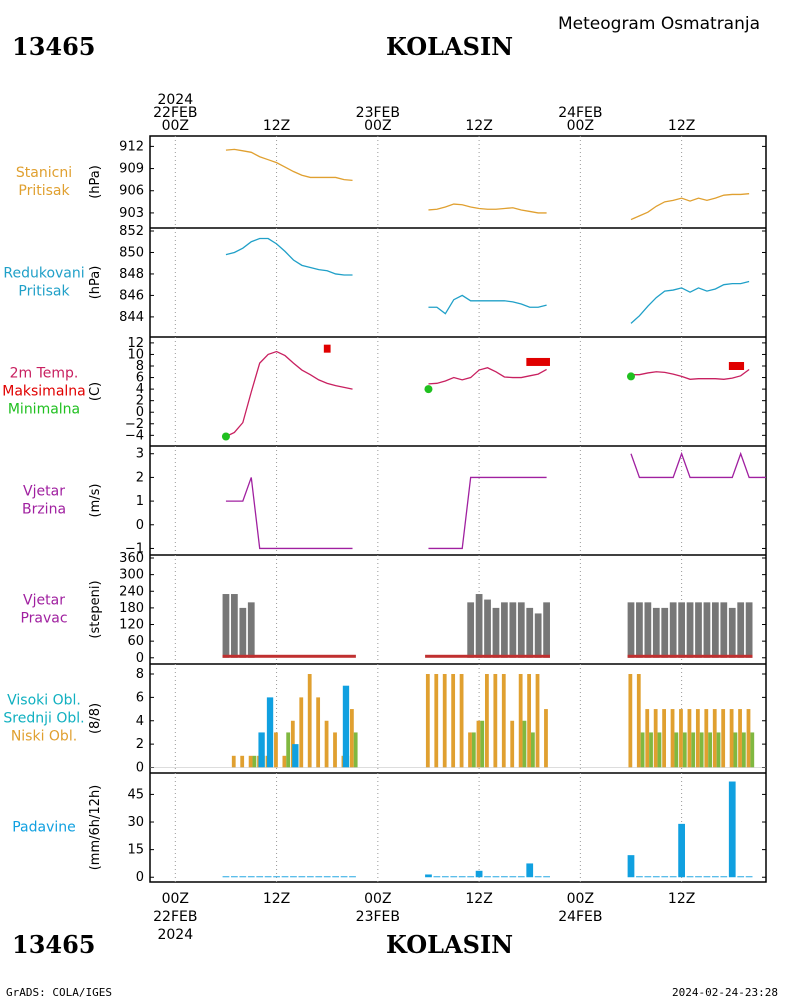 The width and height of the screenshot is (800, 1000). I want to click on station-id-top: 13465, so click(54, 46).